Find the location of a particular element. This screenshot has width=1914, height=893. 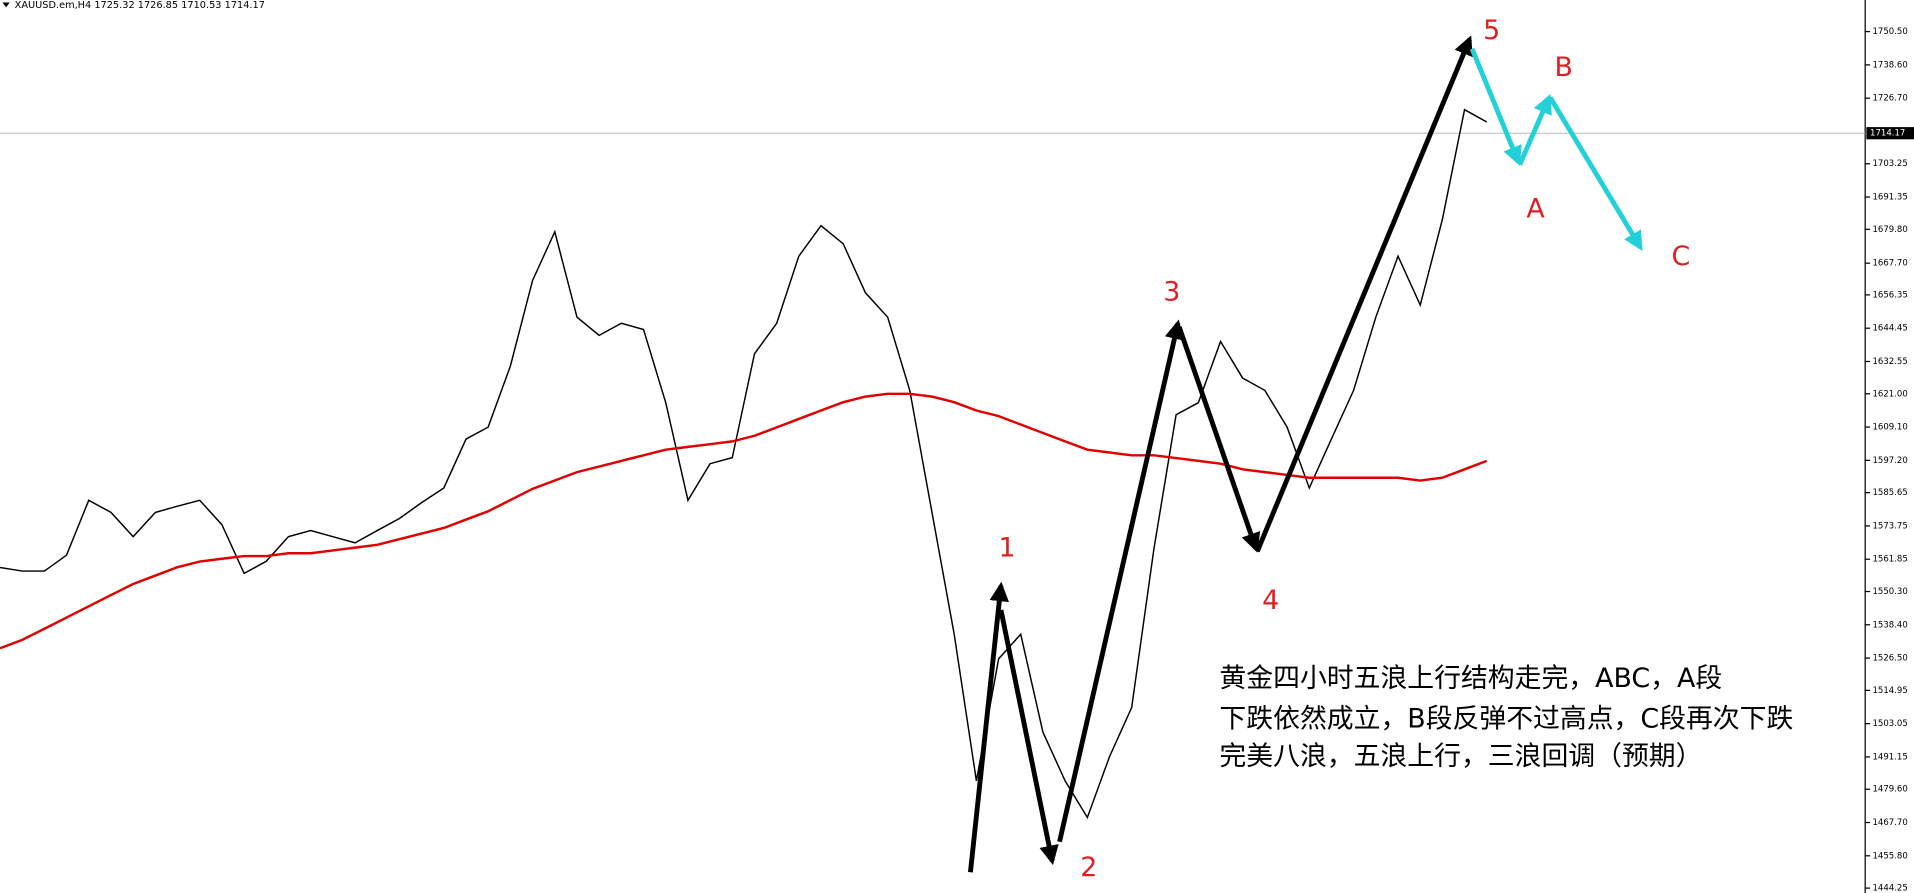

y-tick-label: 1514.95 is located at coordinates (1889, 691).